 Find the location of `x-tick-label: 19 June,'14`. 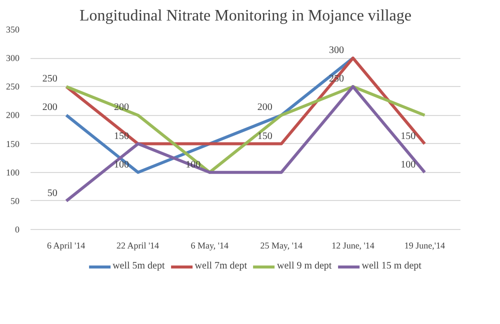

x-tick-label: 19 June,'14 is located at coordinates (425, 245).